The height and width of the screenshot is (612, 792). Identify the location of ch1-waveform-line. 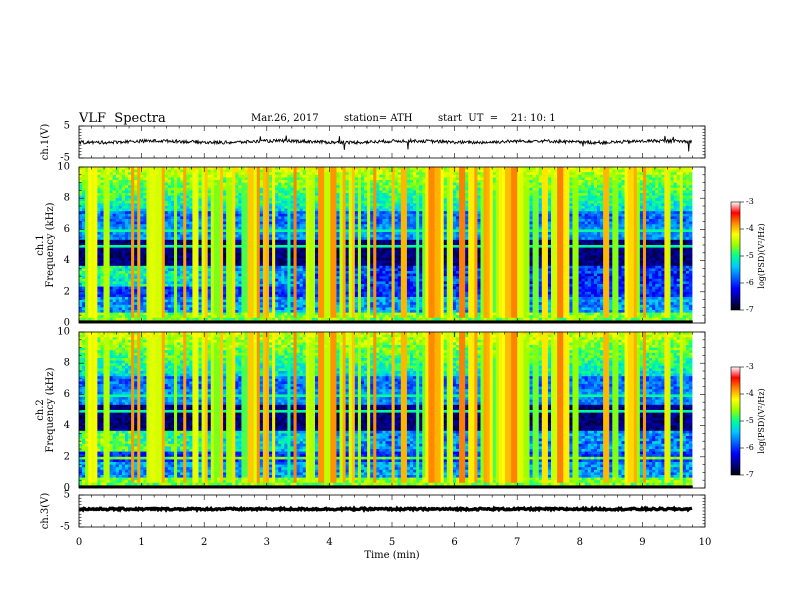
(385, 143).